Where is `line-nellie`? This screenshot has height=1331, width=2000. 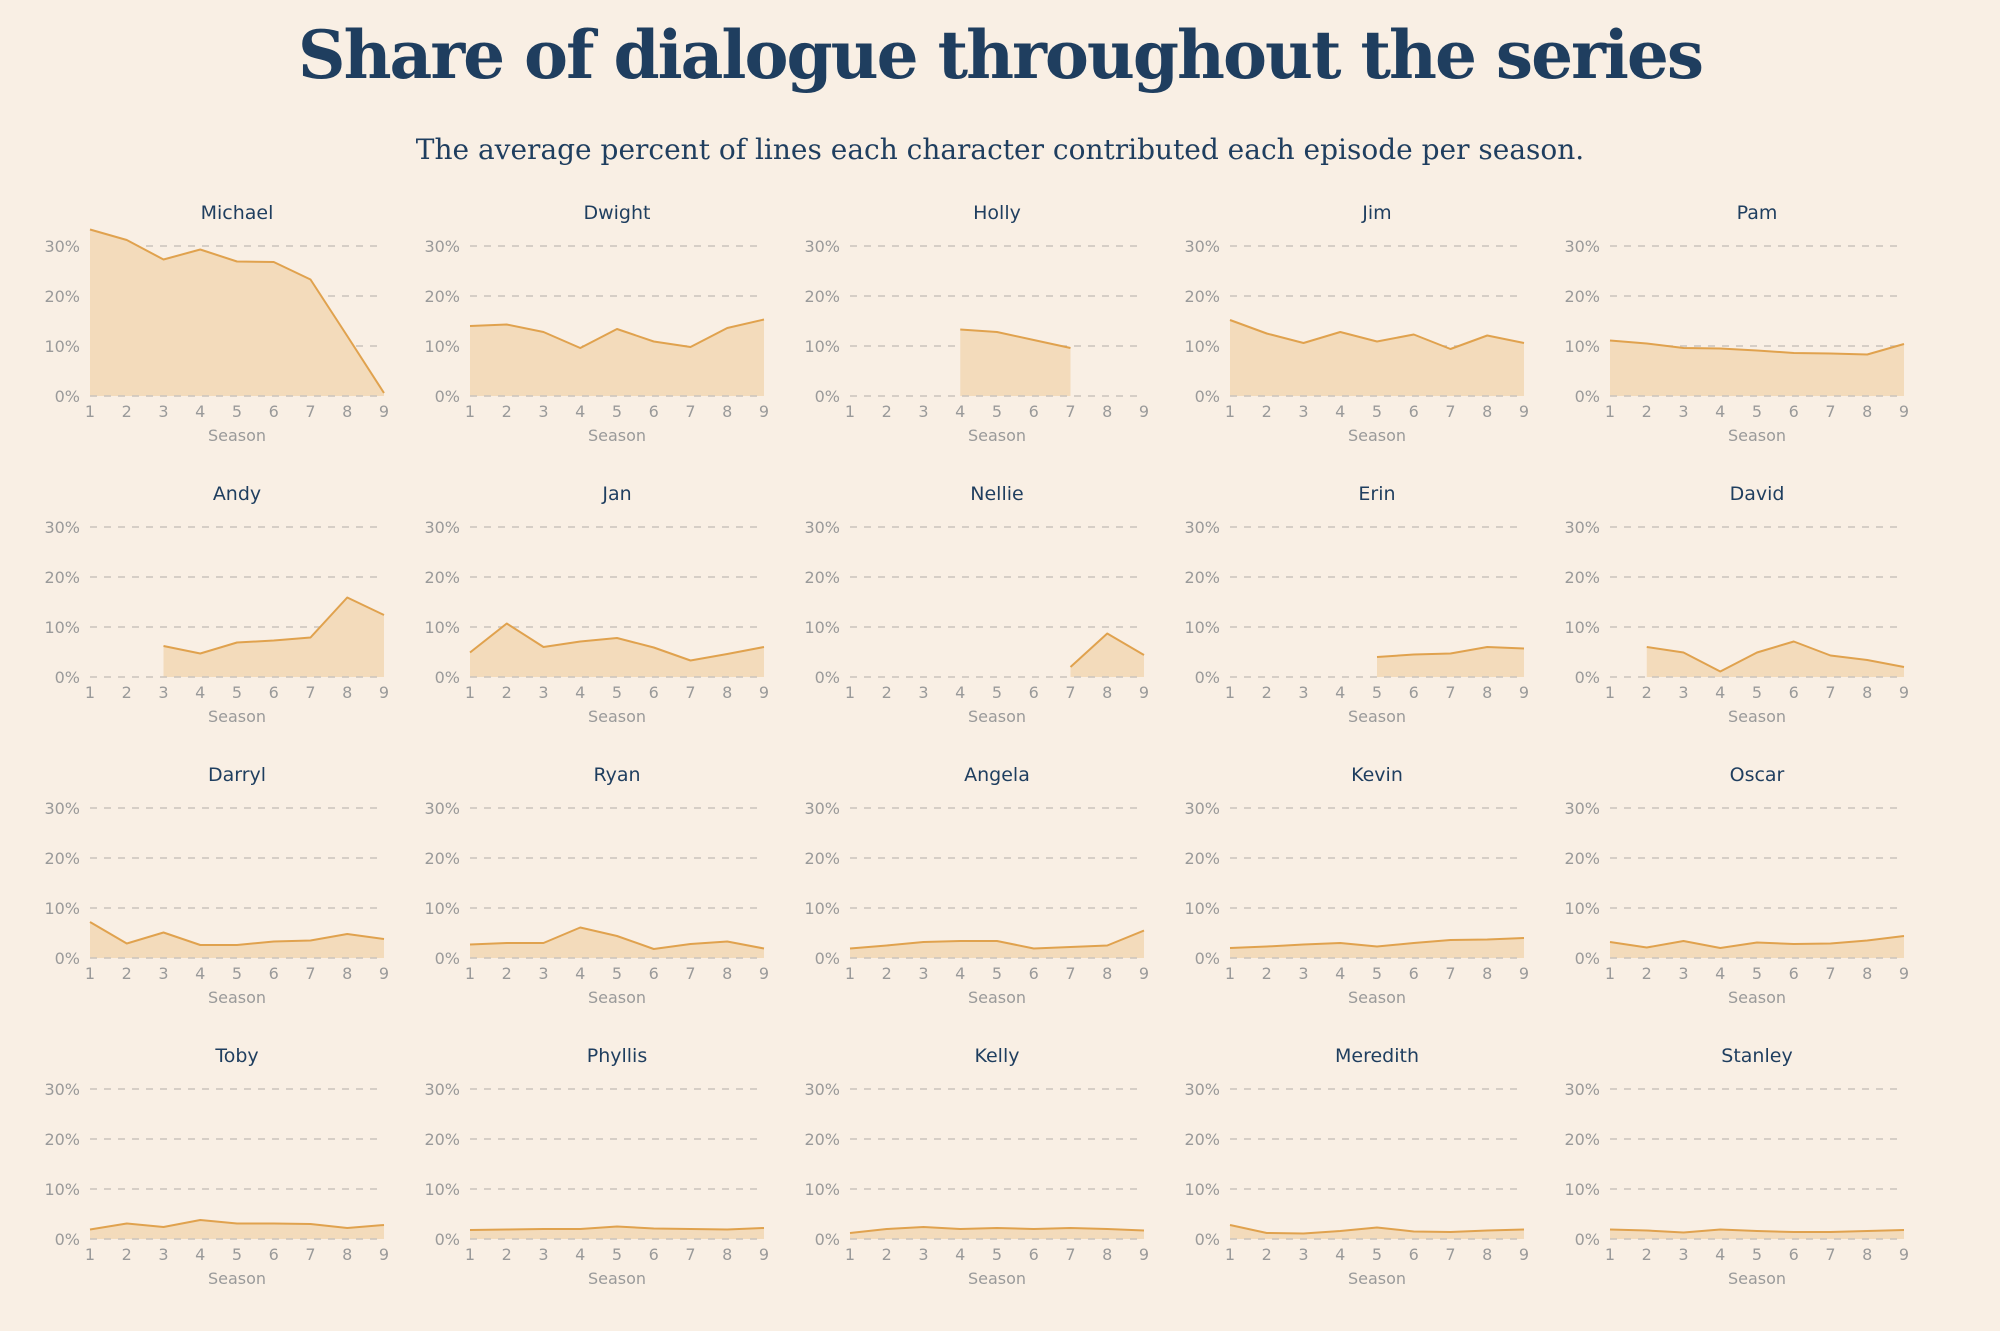
line-nellie is located at coordinates (1107, 650).